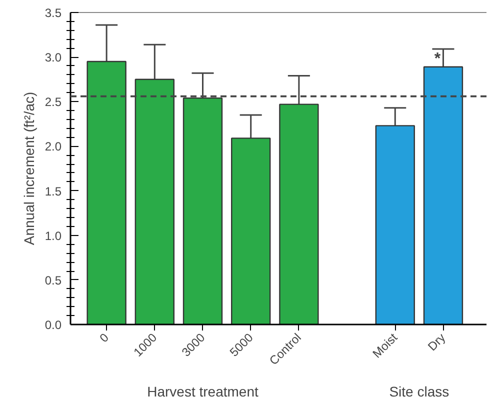 This screenshot has width=490, height=414. Describe the element at coordinates (53, 57) in the screenshot. I see `y-tick-label: 3.0` at that location.